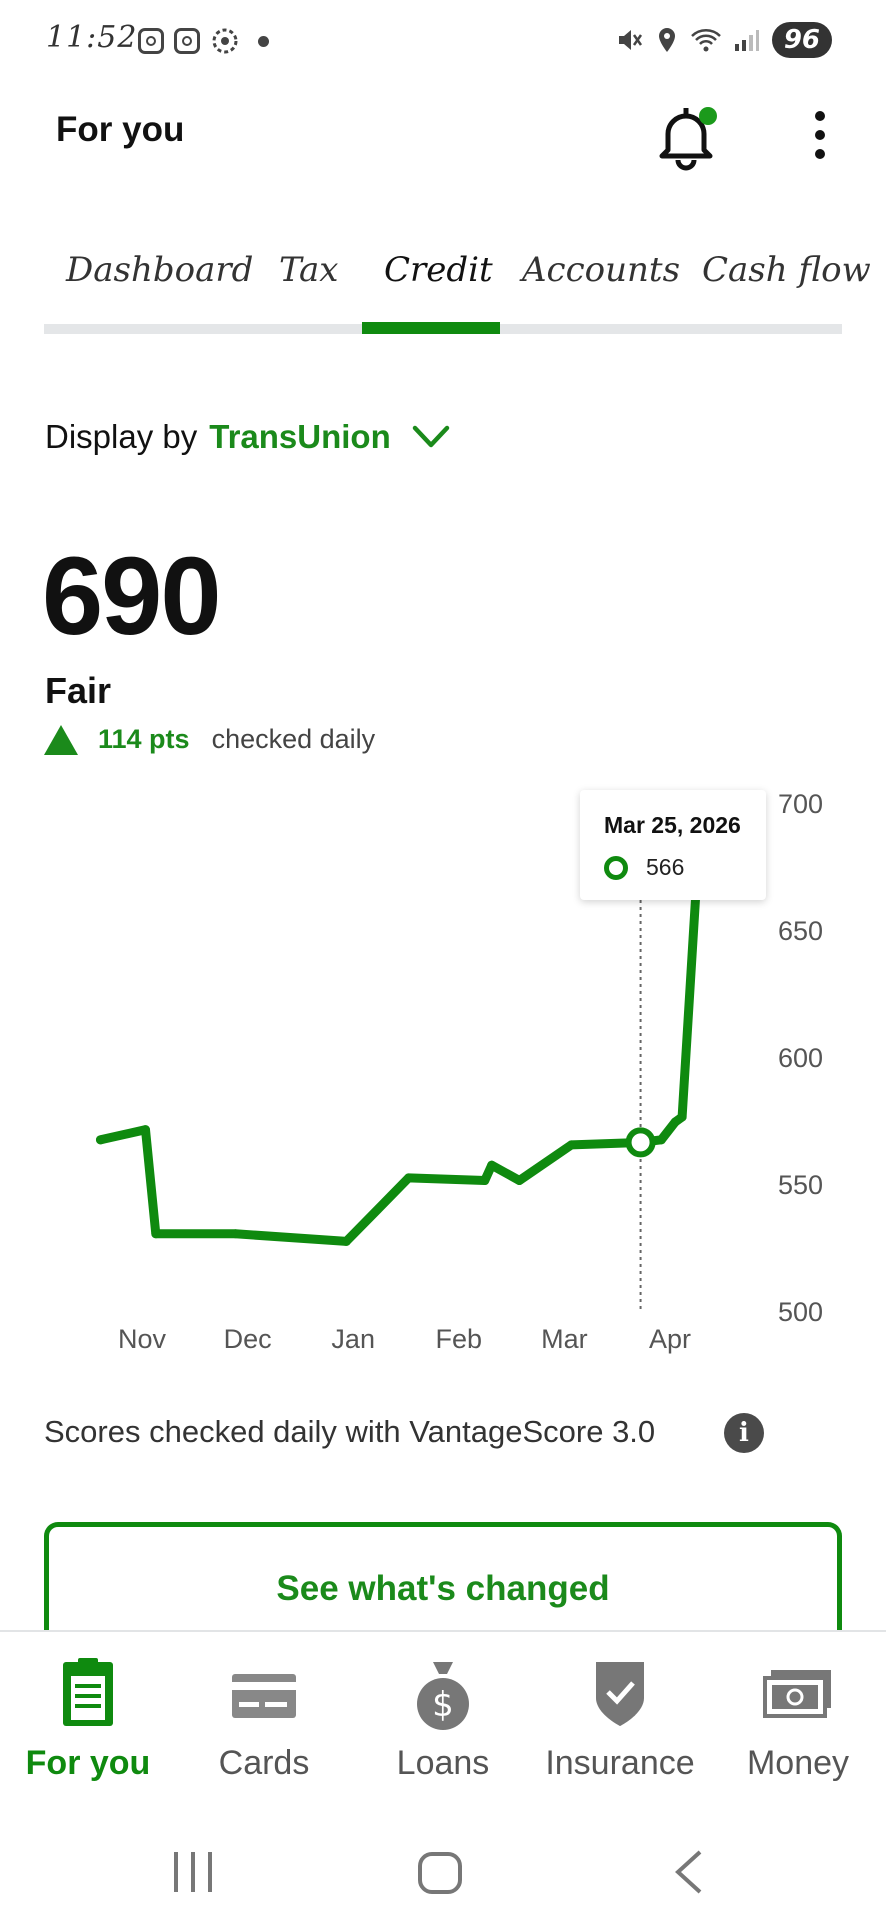  I want to click on y-tick-label: 600, so click(800, 1058).